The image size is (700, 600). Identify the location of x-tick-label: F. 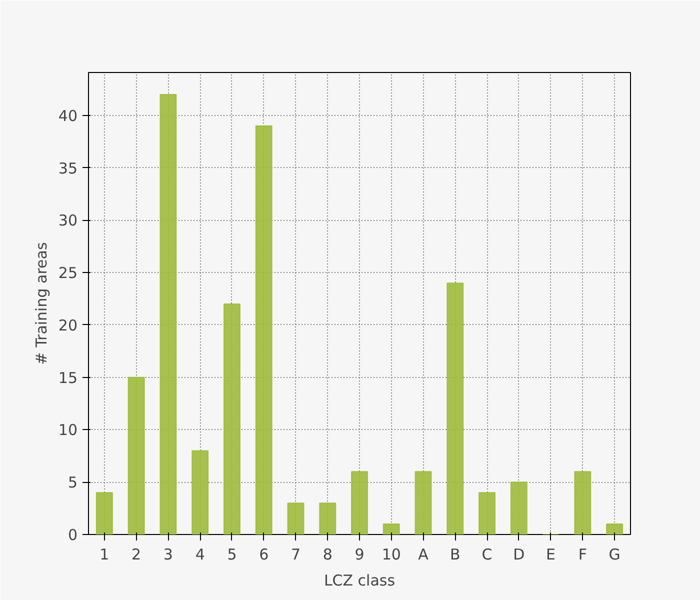
(583, 555).